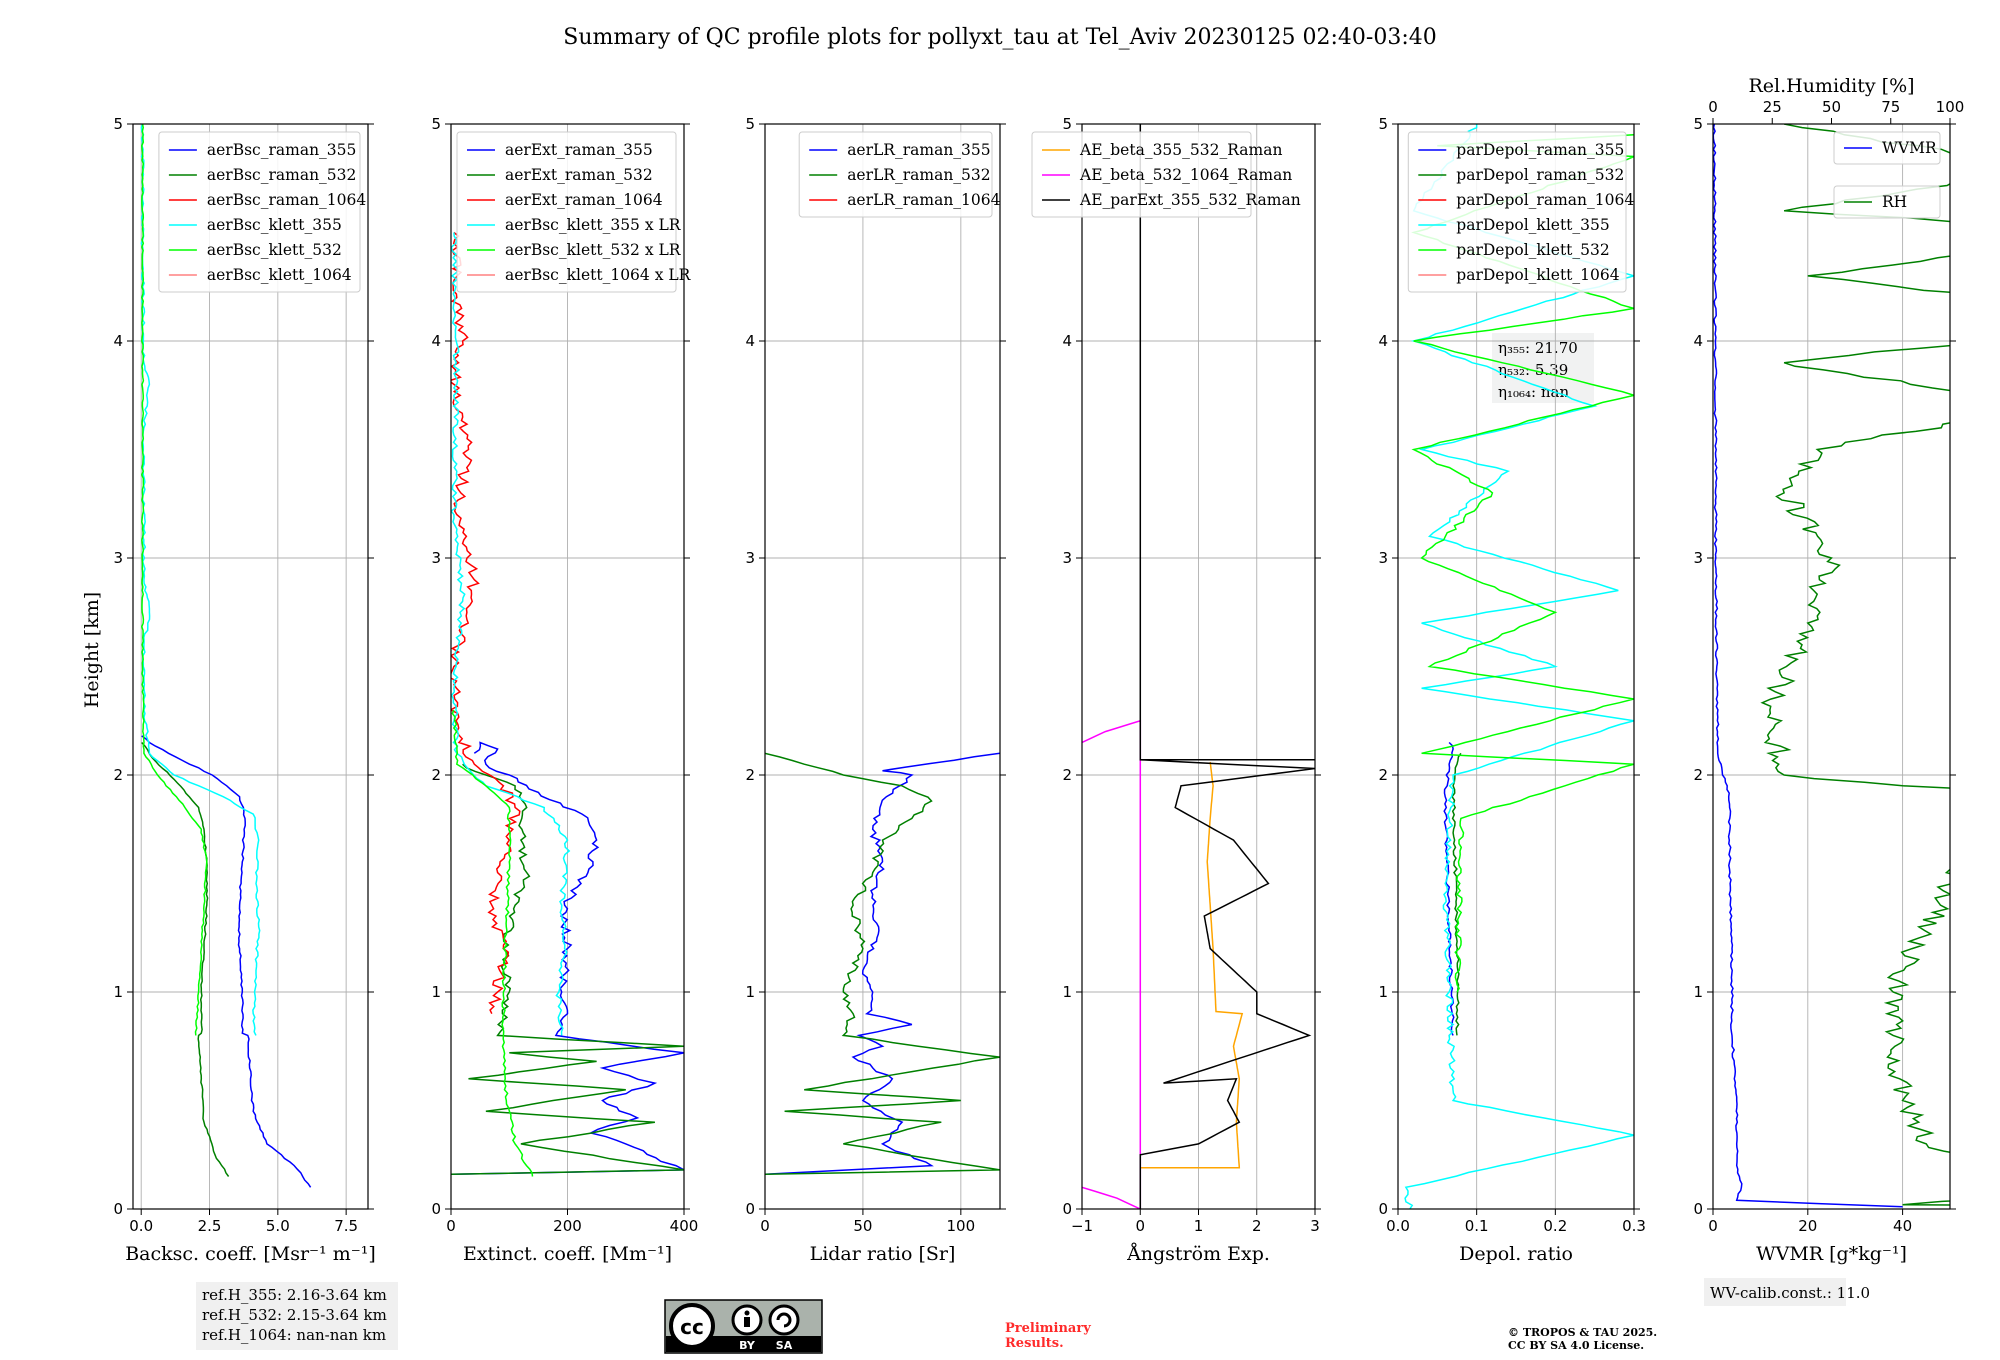 This screenshot has height=1360, width=2000. Describe the element at coordinates (1185, 175) in the screenshot. I see `legend-label: AE_beta_532_1064_Raman` at that location.